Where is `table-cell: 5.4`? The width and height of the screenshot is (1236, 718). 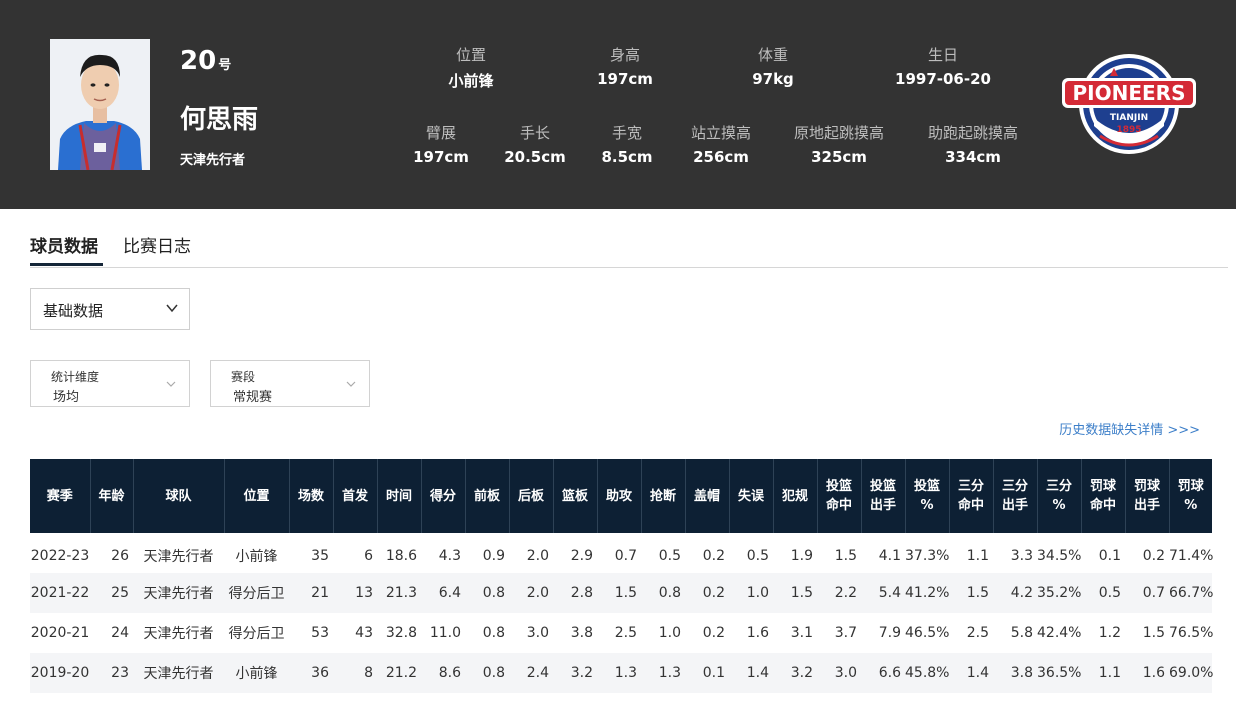 table-cell: 5.4 is located at coordinates (883, 593).